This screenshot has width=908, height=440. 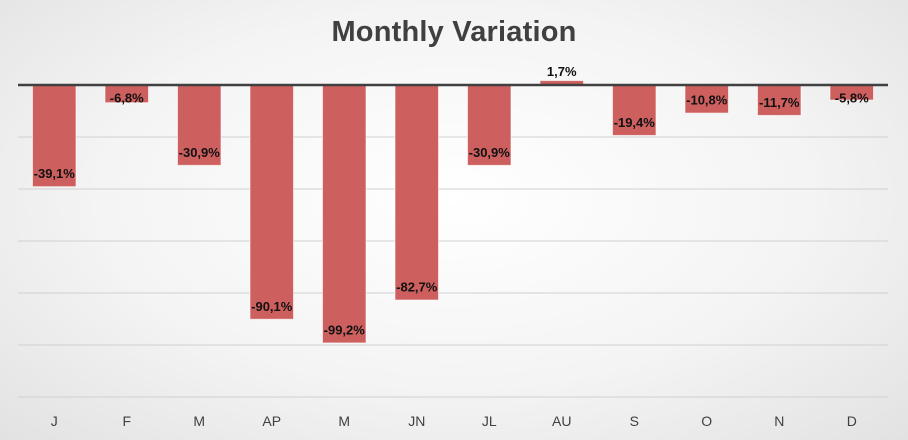 I want to click on x-tick-label-9: S, so click(x=634, y=421).